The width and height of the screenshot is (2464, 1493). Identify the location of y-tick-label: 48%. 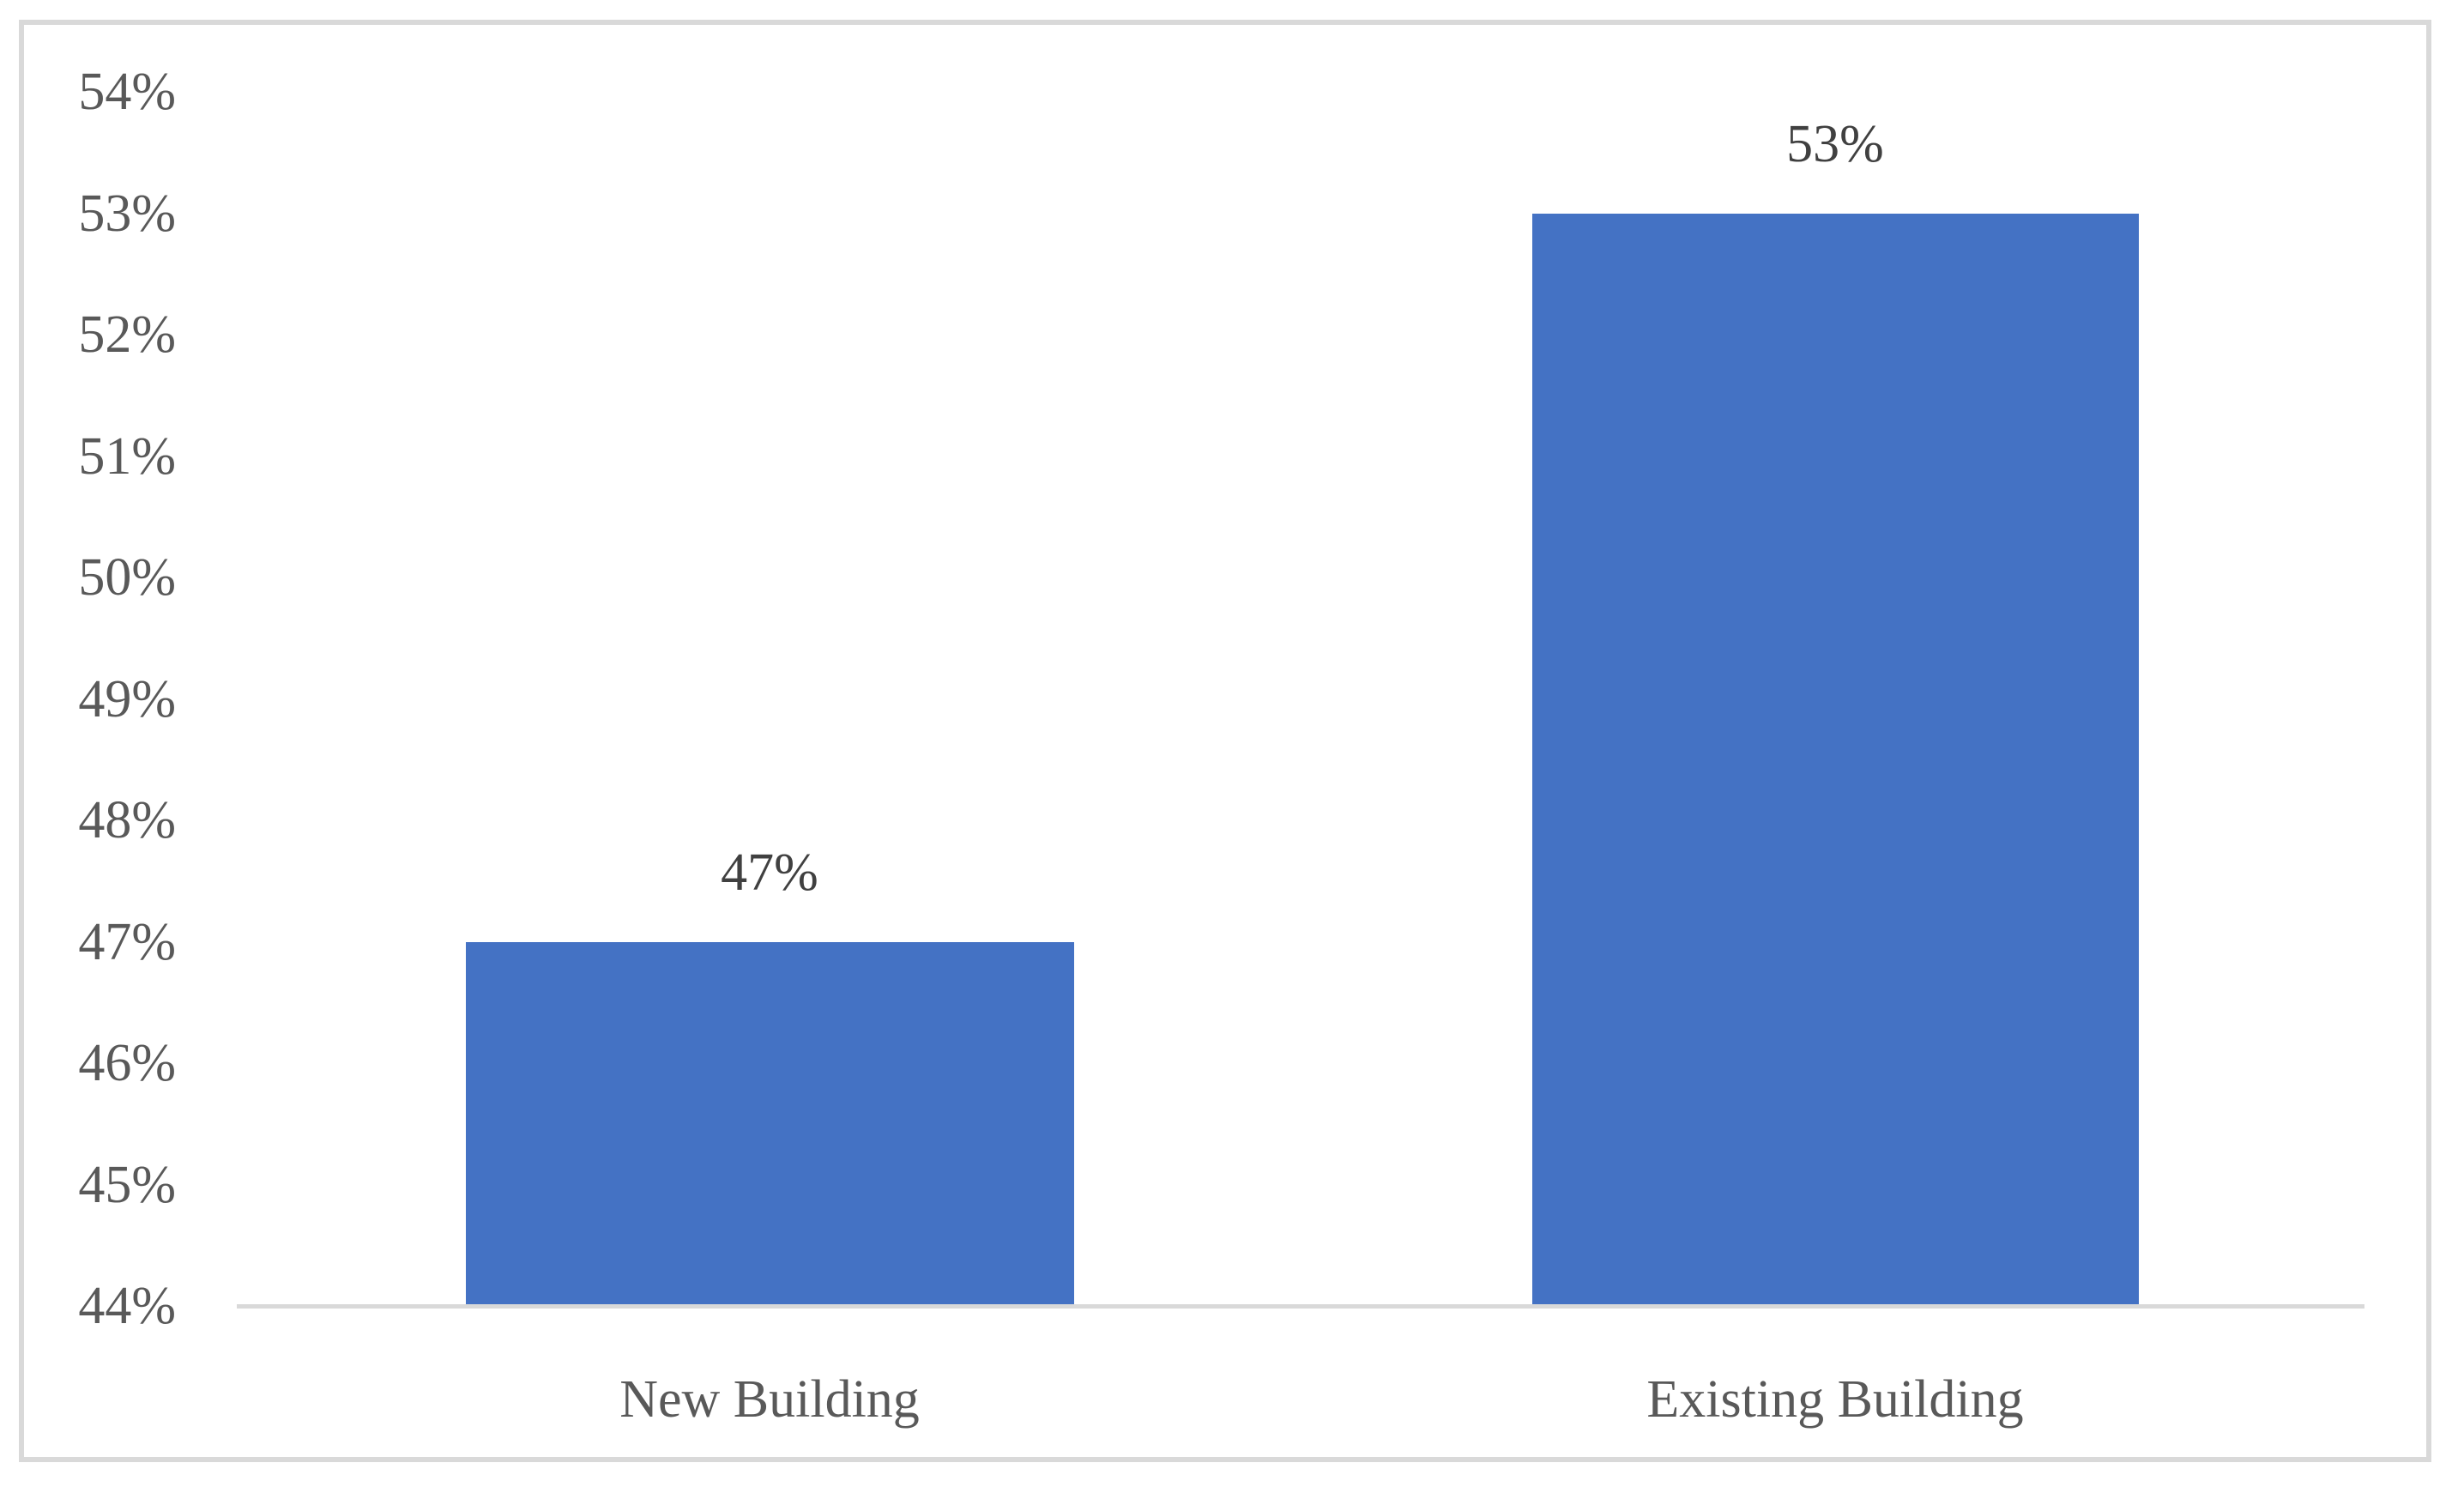
(127, 820).